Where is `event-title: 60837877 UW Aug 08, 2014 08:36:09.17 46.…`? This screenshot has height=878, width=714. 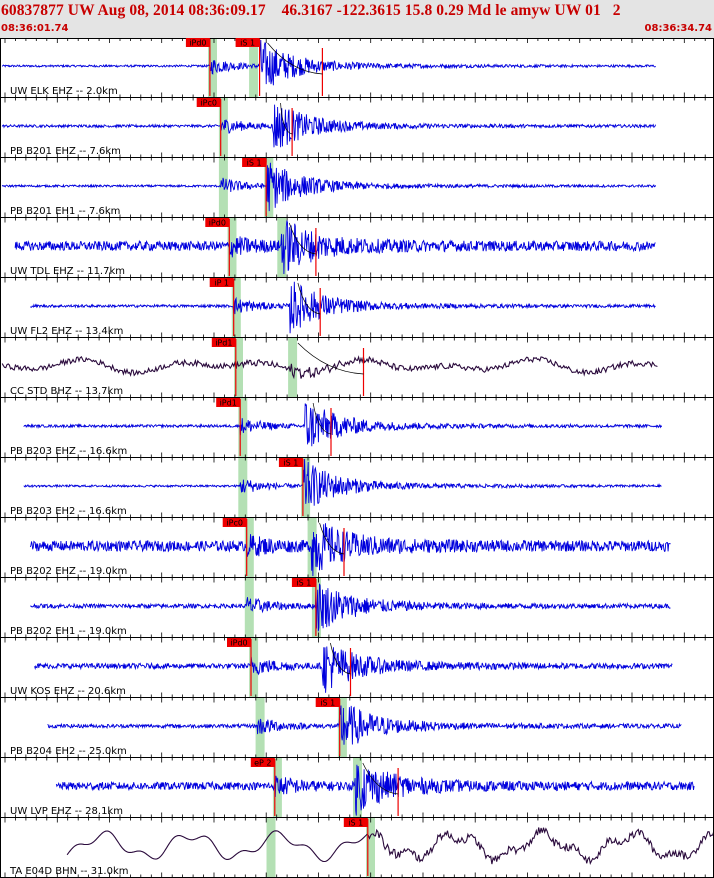
event-title: 60837877 UW Aug 08, 2014 08:36:09.17 46.… is located at coordinates (311, 10).